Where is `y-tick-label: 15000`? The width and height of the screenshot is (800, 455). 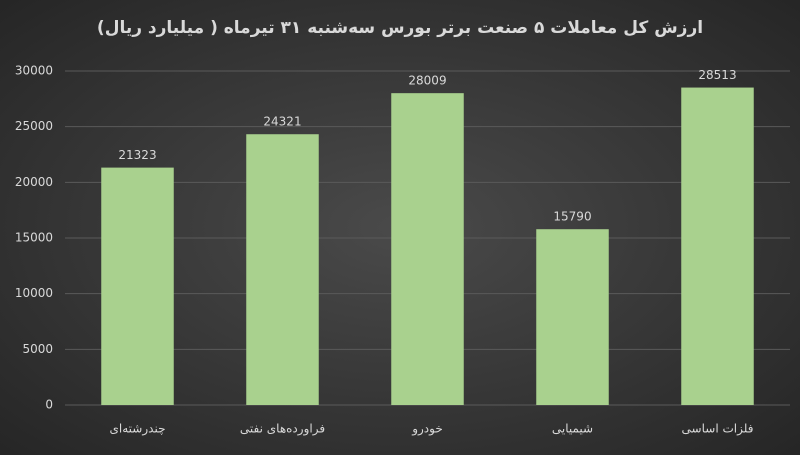 y-tick-label: 15000 is located at coordinates (34, 238).